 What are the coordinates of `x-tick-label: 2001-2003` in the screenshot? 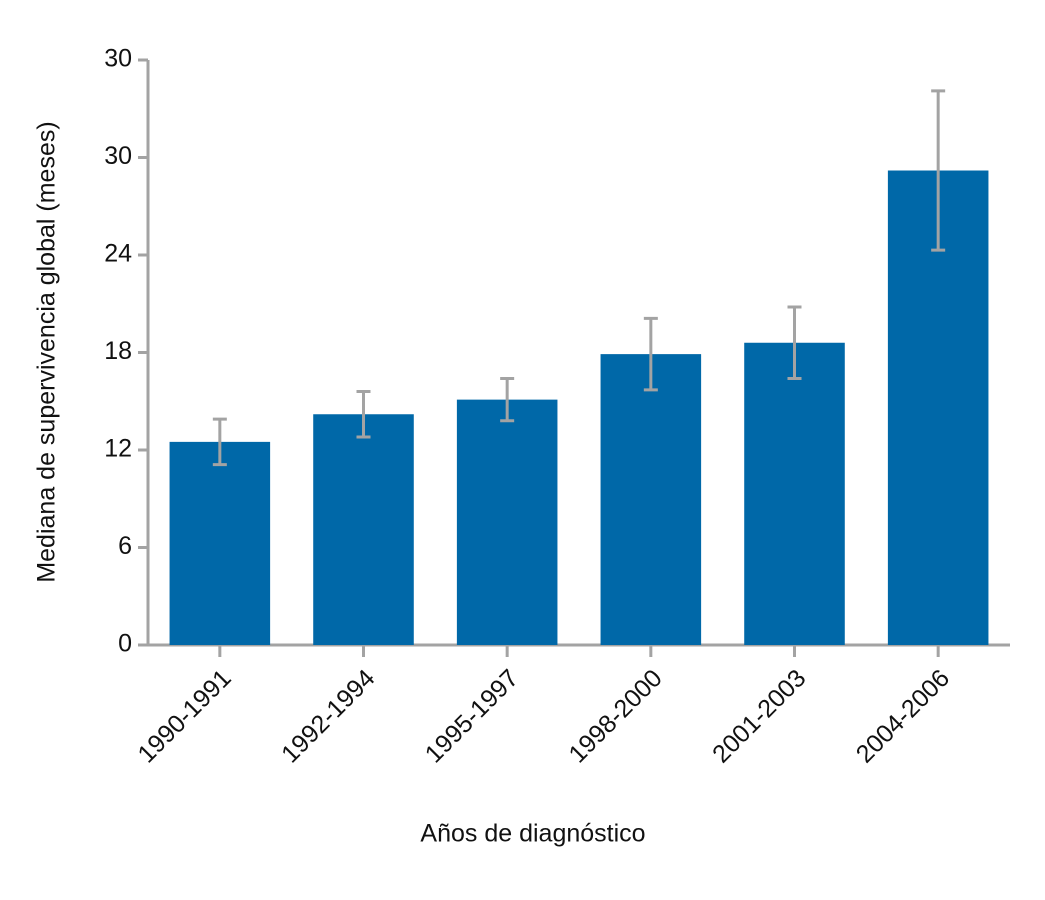 It's located at (759, 716).